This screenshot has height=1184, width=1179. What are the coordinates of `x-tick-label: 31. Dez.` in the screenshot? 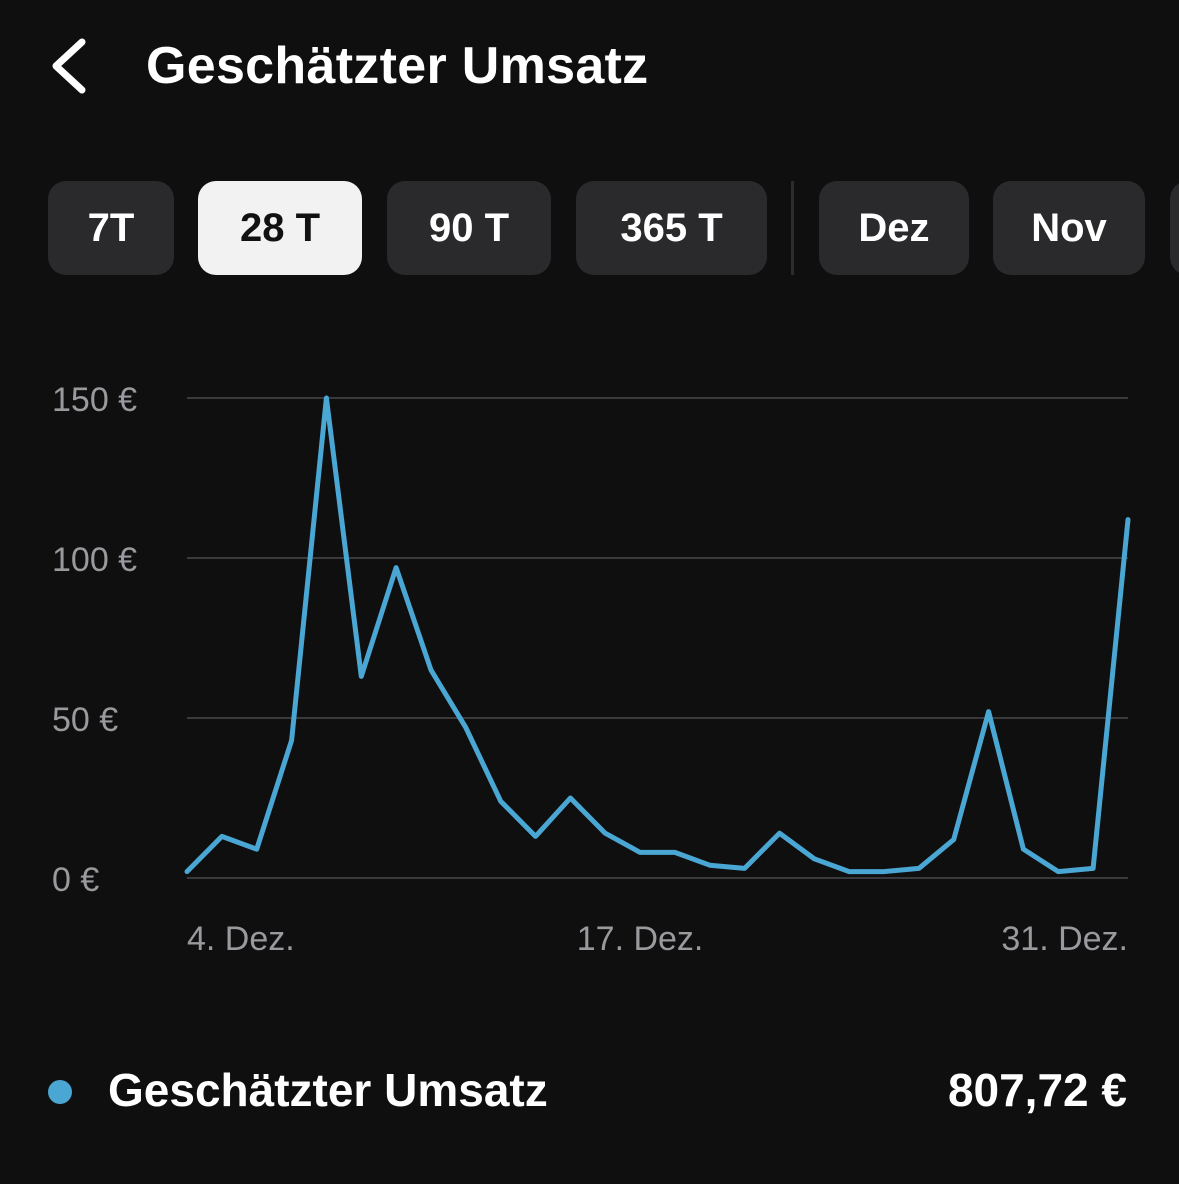 It's located at (1064, 939).